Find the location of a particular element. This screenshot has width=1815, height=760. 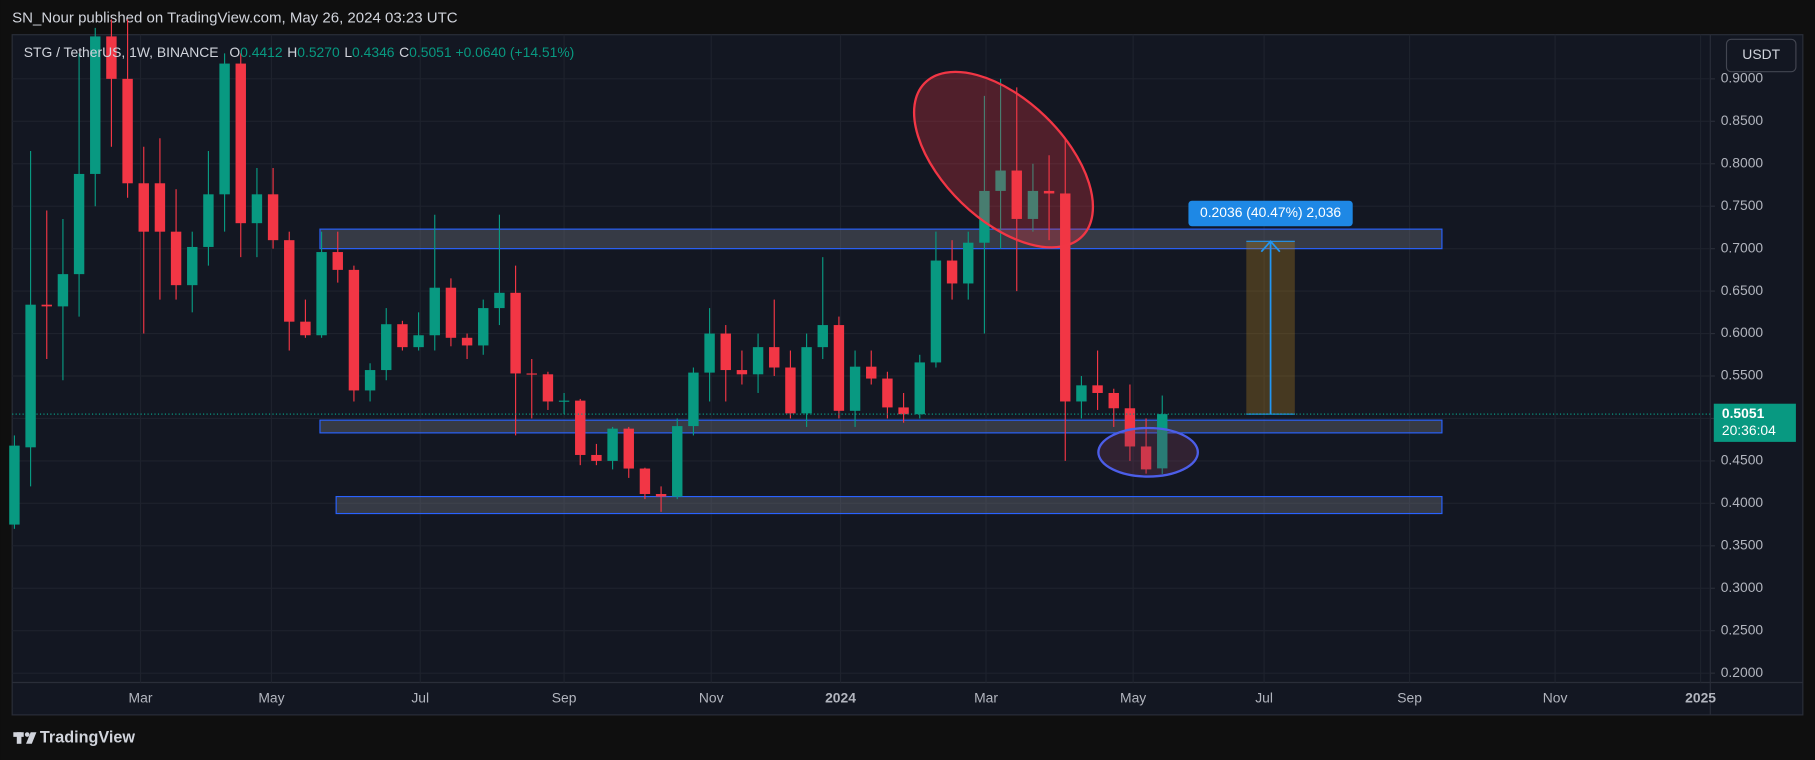

tradingview-logo is located at coordinates (25, 738).